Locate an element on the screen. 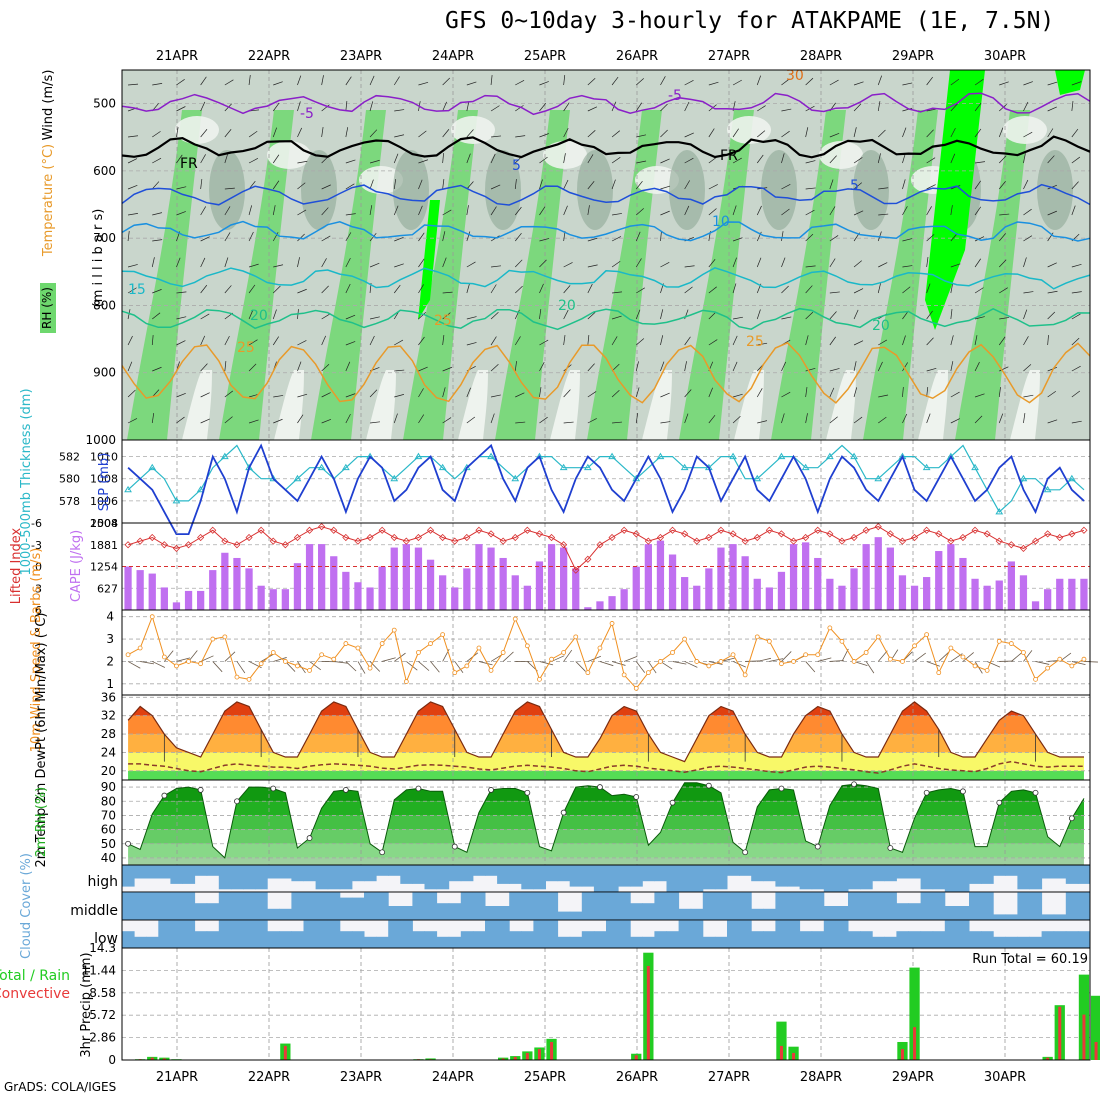 The height and width of the screenshot is (1100, 1100). top-date-label: 28APR is located at coordinates (821, 56).